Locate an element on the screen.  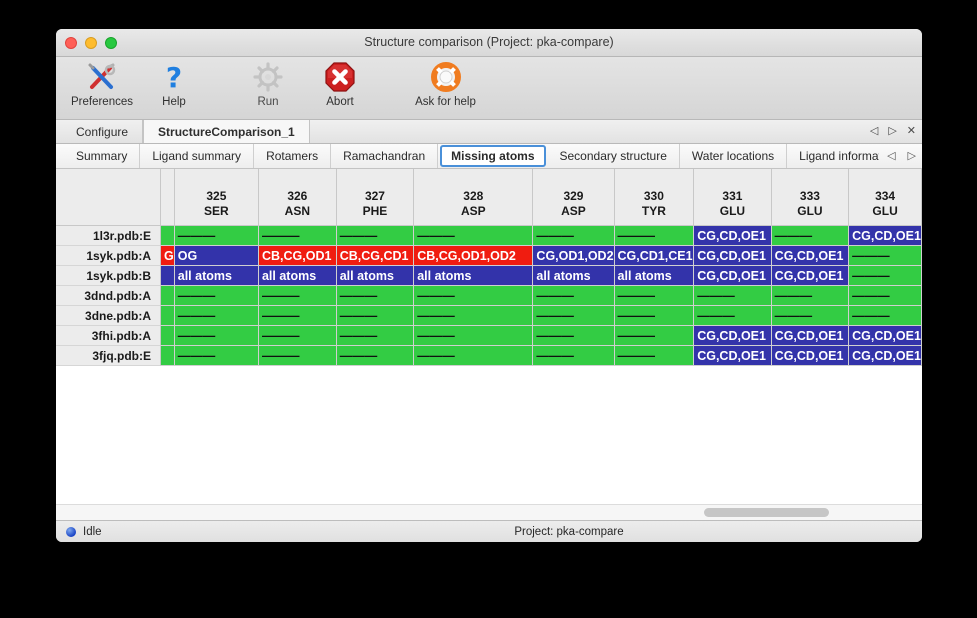
row-header-3dne-pdb-A: 3dne.pdb:A is located at coordinates (109, 316).